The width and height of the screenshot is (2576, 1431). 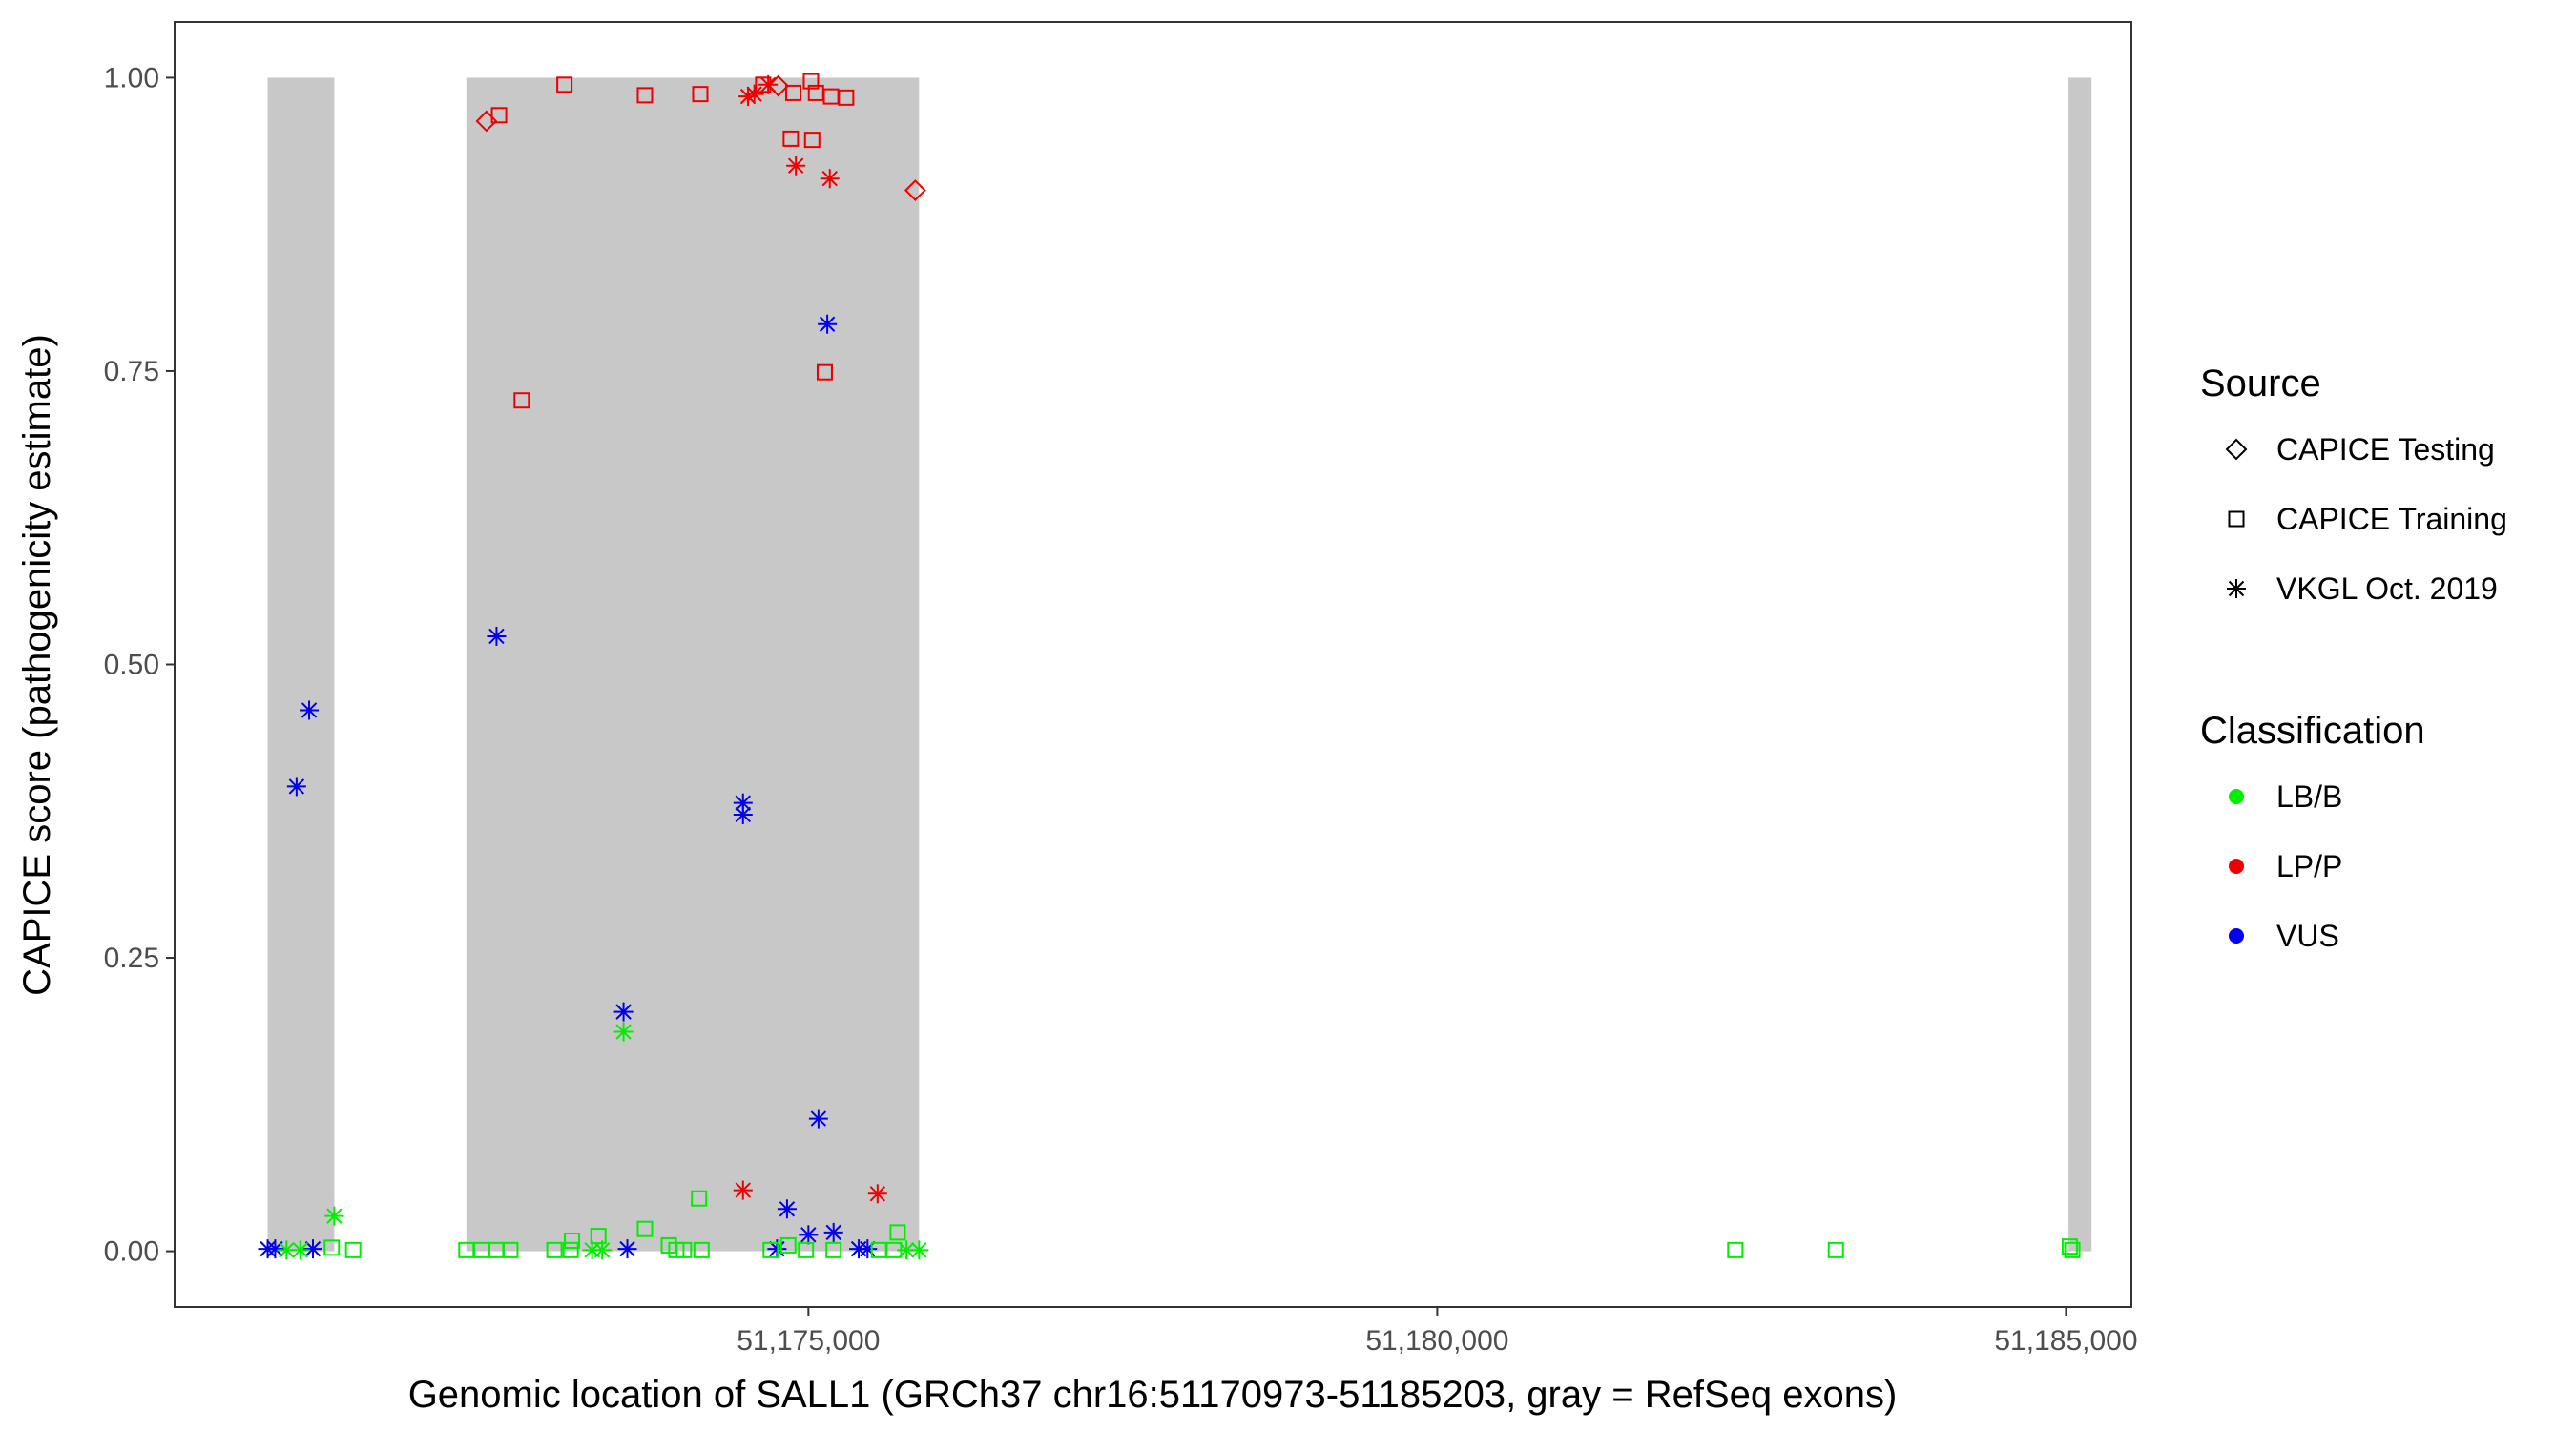 I want to click on y-axis: 0.00 0.25 0.50 0.75 1.00, so click(x=139, y=665).